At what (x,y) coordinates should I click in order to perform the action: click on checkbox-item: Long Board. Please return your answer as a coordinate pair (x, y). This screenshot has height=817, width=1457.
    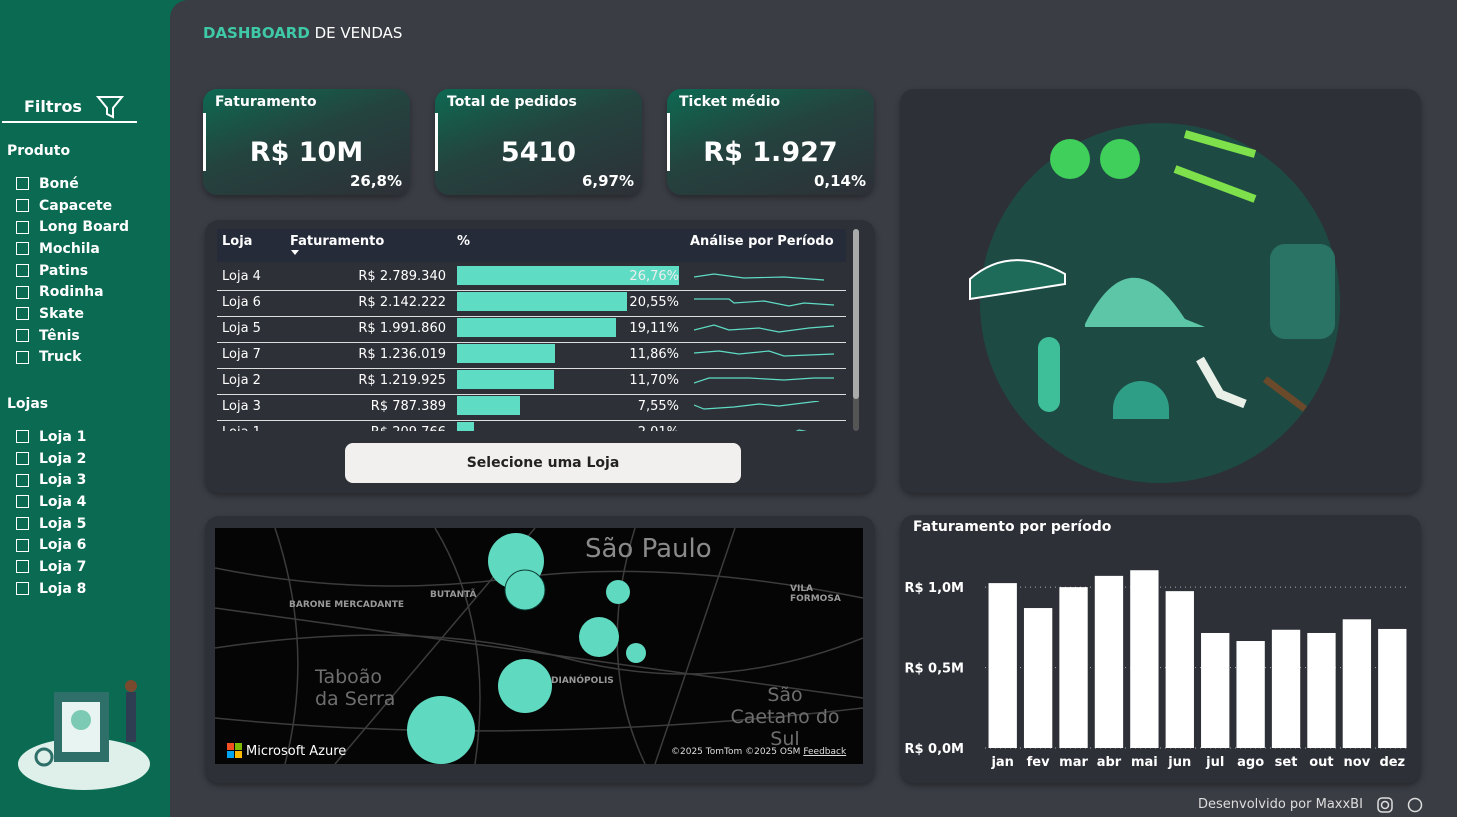
    Looking at the image, I should click on (85, 227).